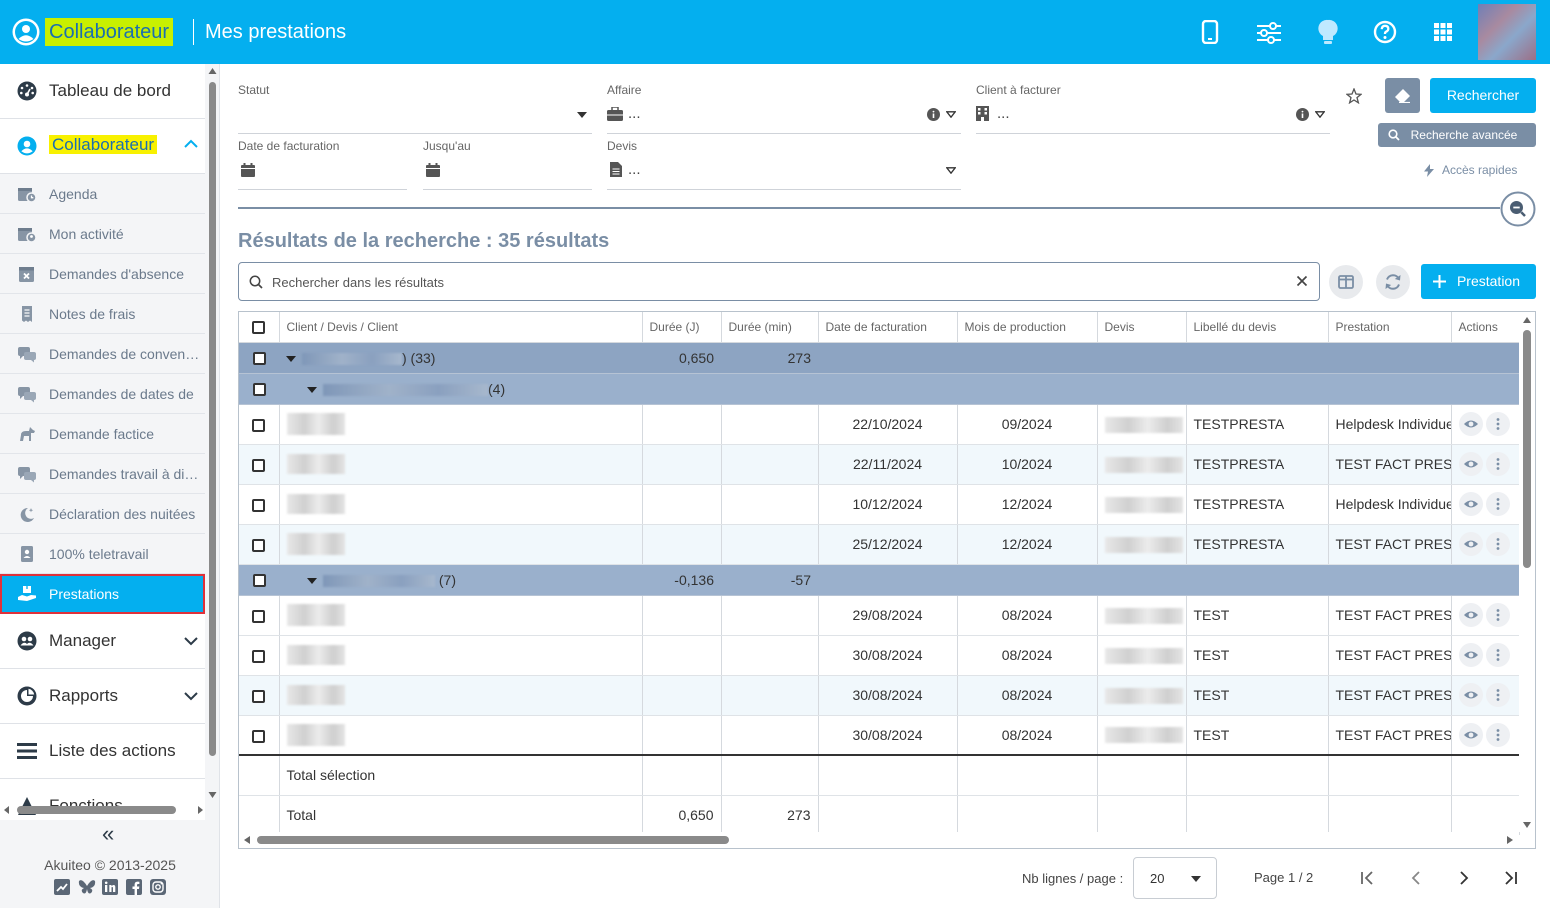 Image resolution: width=1550 pixels, height=908 pixels. I want to click on group-label: ) (33), so click(460, 358).